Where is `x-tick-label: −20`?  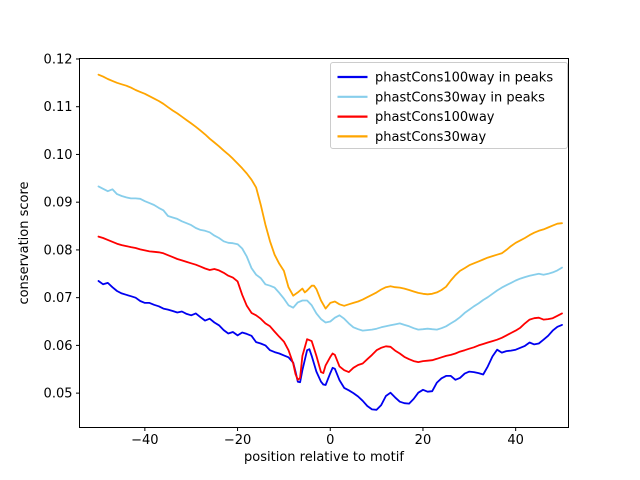
x-tick-label: −20 is located at coordinates (237, 440).